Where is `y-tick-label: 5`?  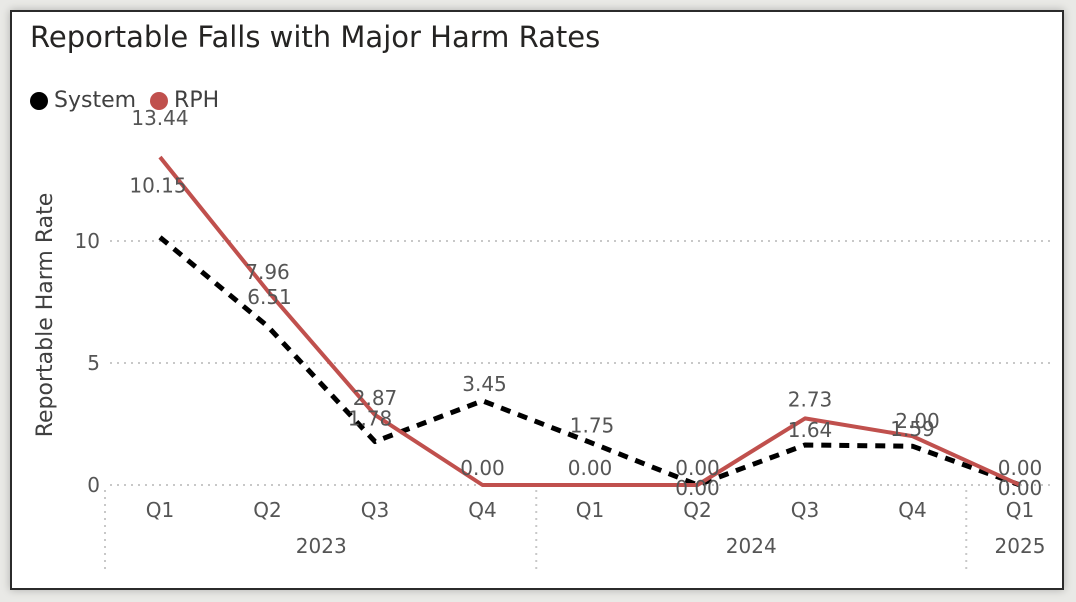
y-tick-label: 5 is located at coordinates (93, 363).